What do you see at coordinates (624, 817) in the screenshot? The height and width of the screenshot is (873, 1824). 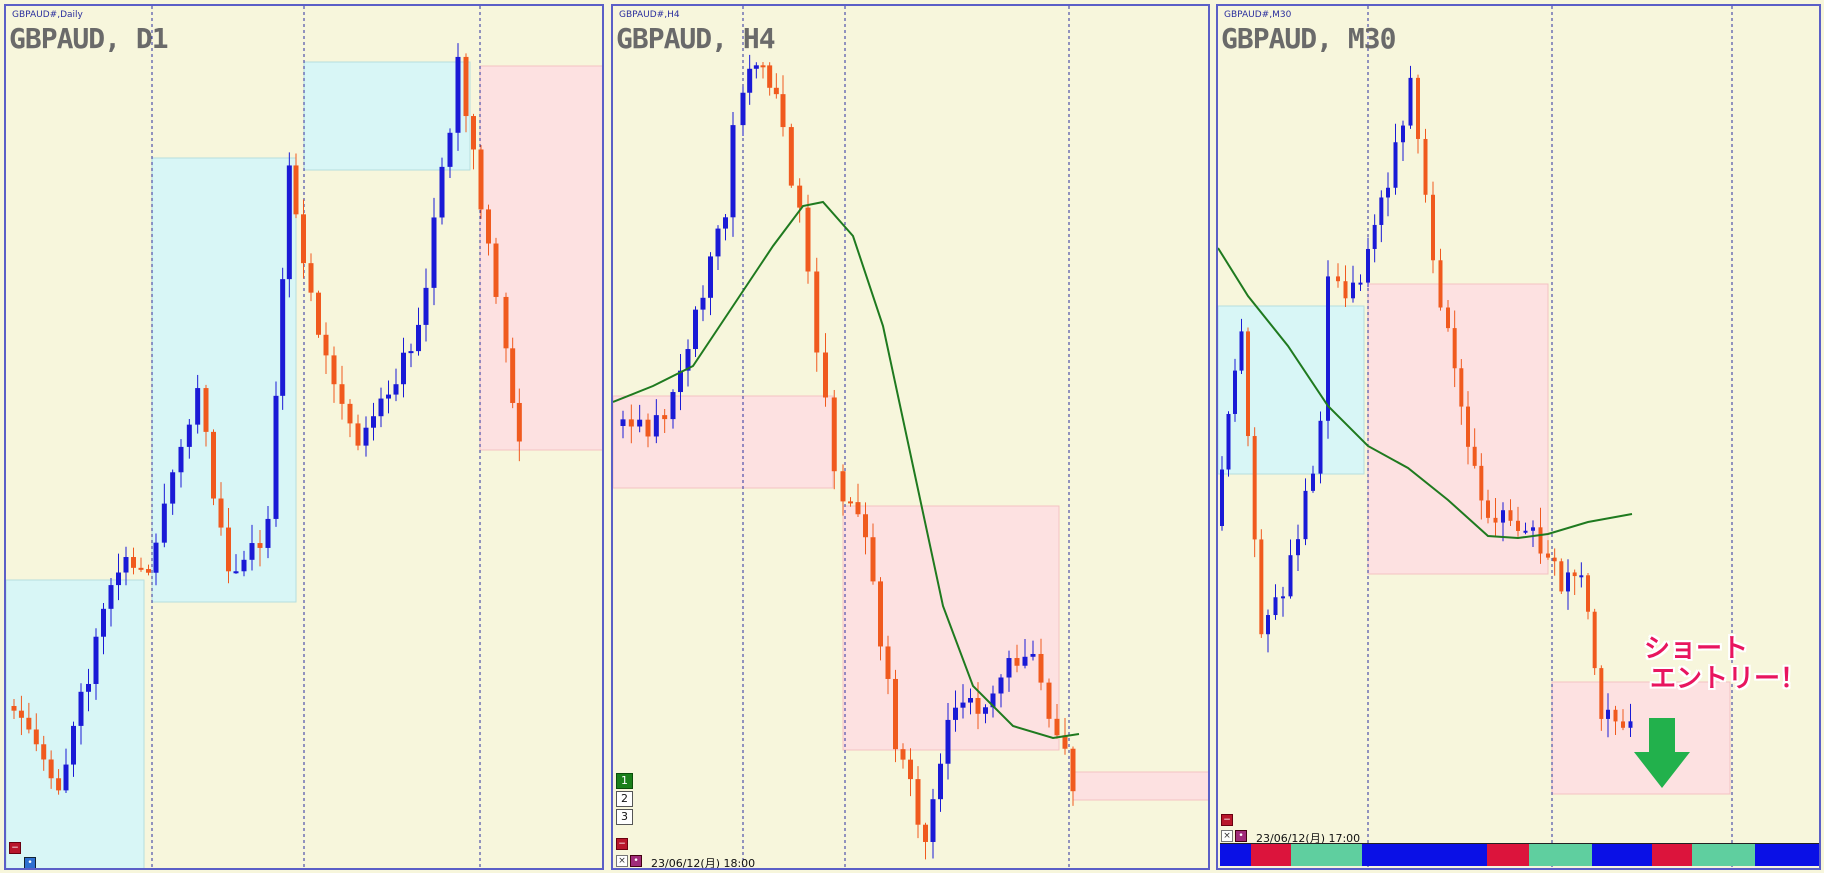 I see `chart-button-3: 3` at bounding box center [624, 817].